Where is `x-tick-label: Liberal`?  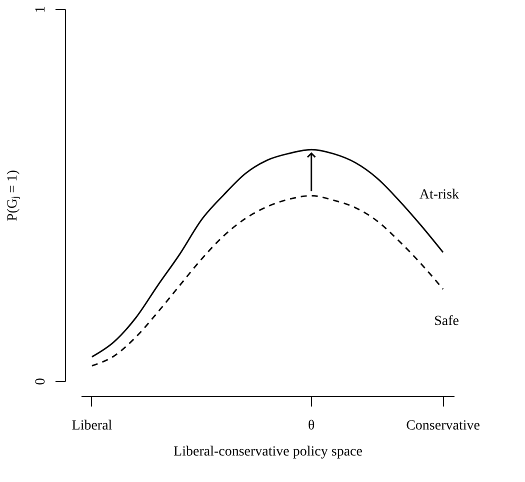
x-tick-label: Liberal is located at coordinates (92, 426).